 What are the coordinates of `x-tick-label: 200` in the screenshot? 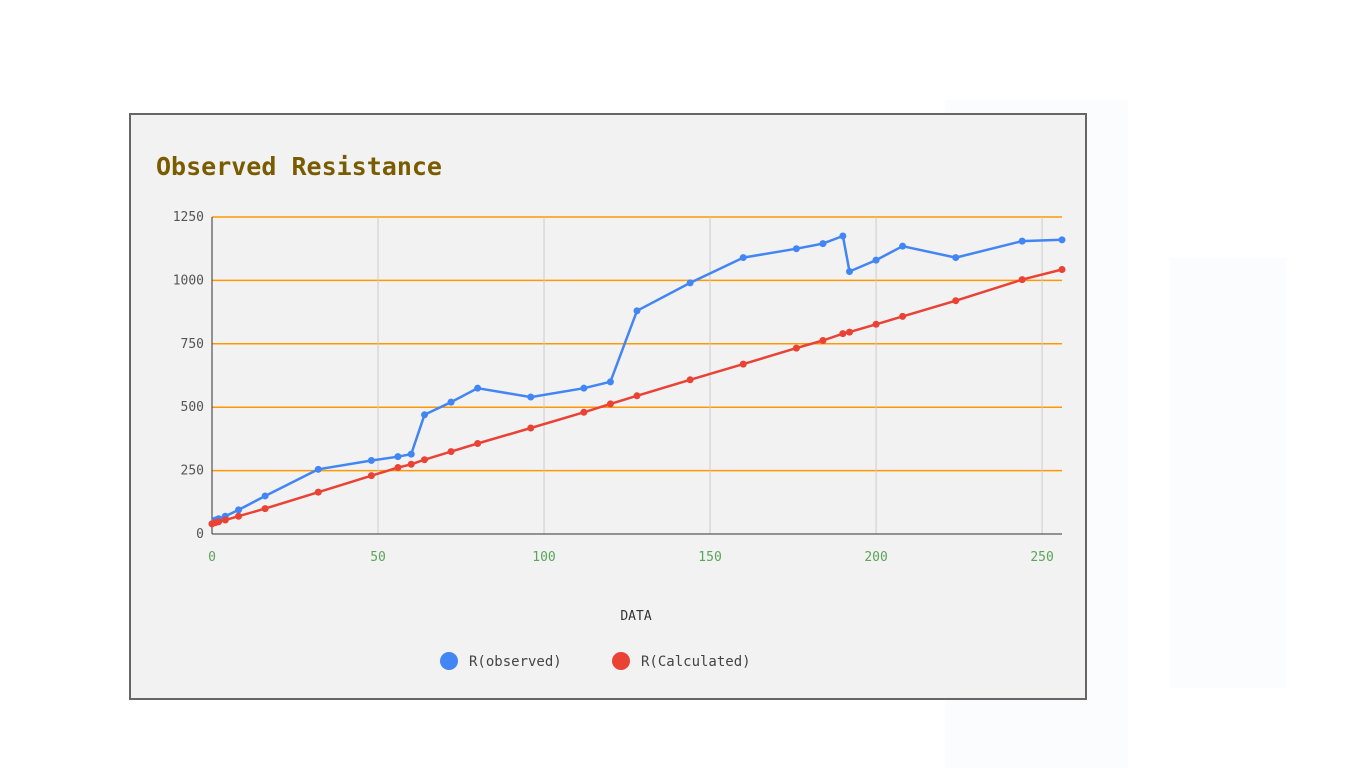 It's located at (875, 557).